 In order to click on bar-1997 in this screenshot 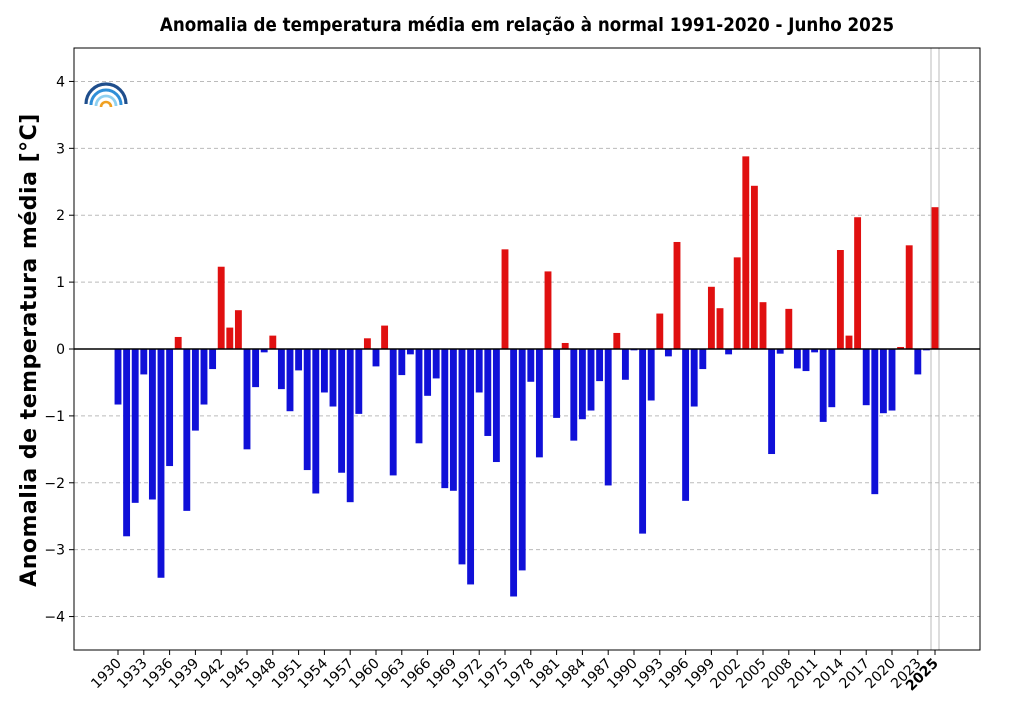, I will do `click(694, 378)`.